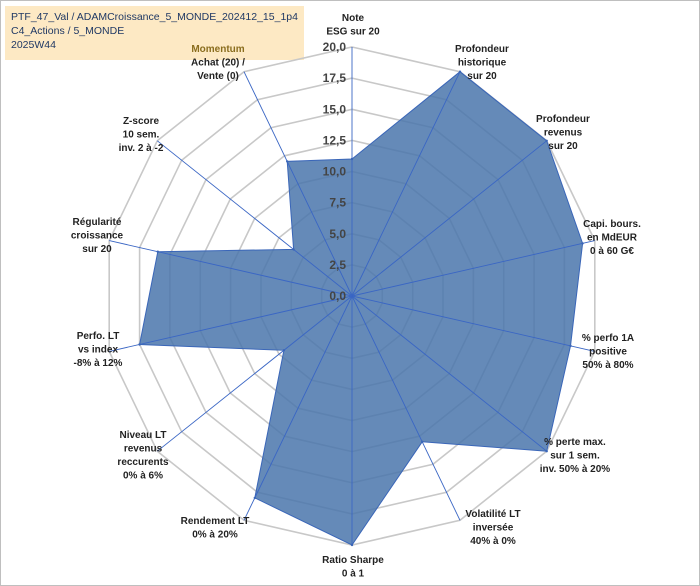 The height and width of the screenshot is (586, 700). What do you see at coordinates (335, 140) in the screenshot?
I see `tick-label-5: 12,5` at bounding box center [335, 140].